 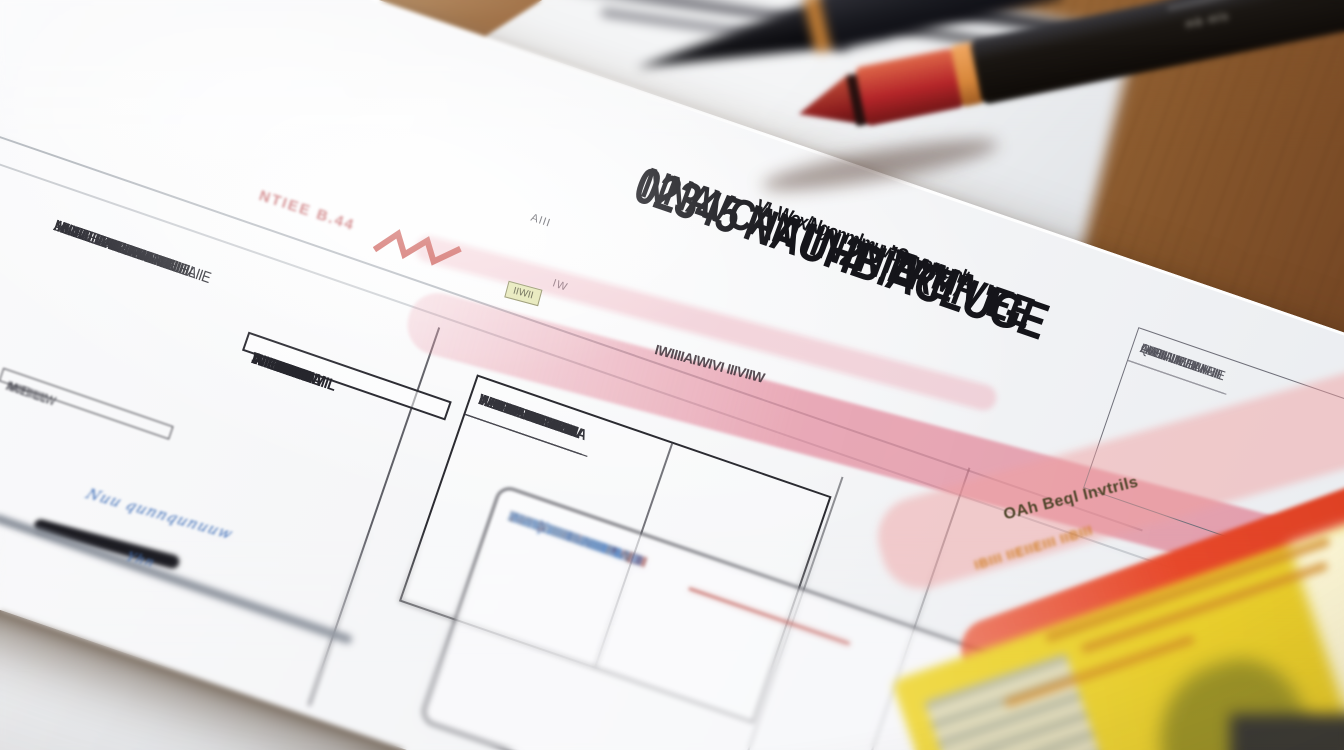 What do you see at coordinates (1181, 361) in the screenshot?
I see `table-row: AIIEIII IIIIWIIAIIIEIII` at bounding box center [1181, 361].